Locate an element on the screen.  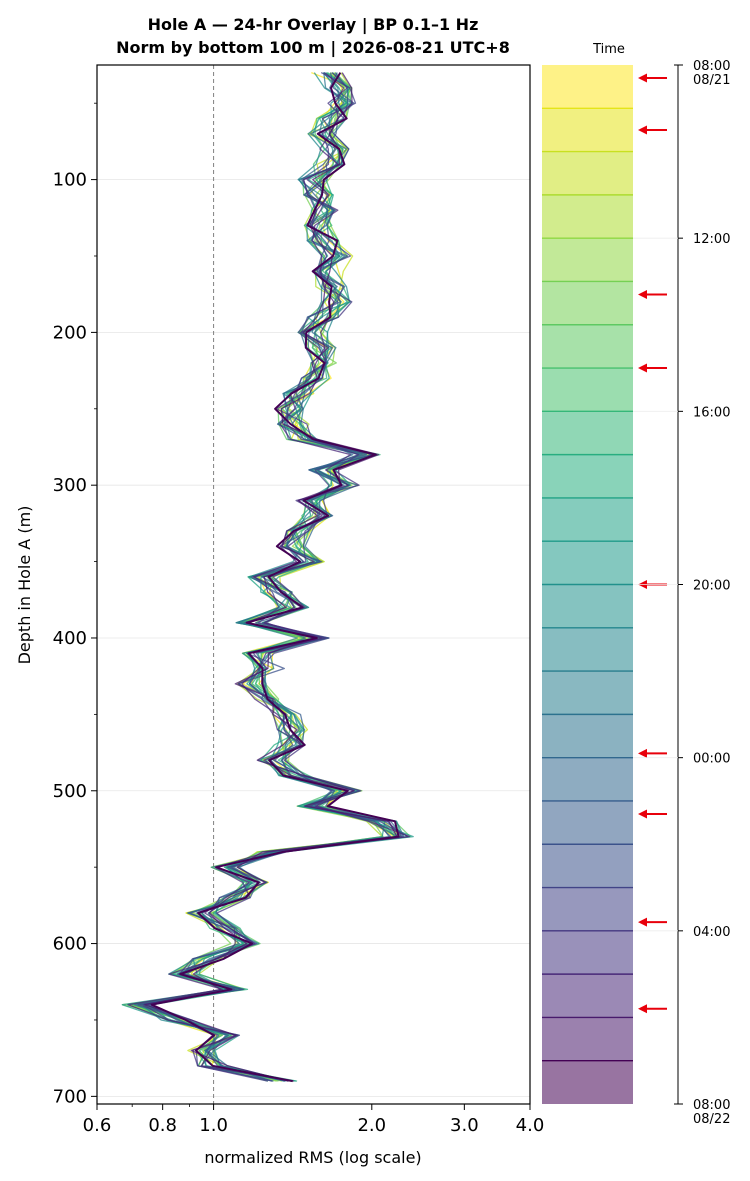
colorbar-cells is located at coordinates (587, 584).